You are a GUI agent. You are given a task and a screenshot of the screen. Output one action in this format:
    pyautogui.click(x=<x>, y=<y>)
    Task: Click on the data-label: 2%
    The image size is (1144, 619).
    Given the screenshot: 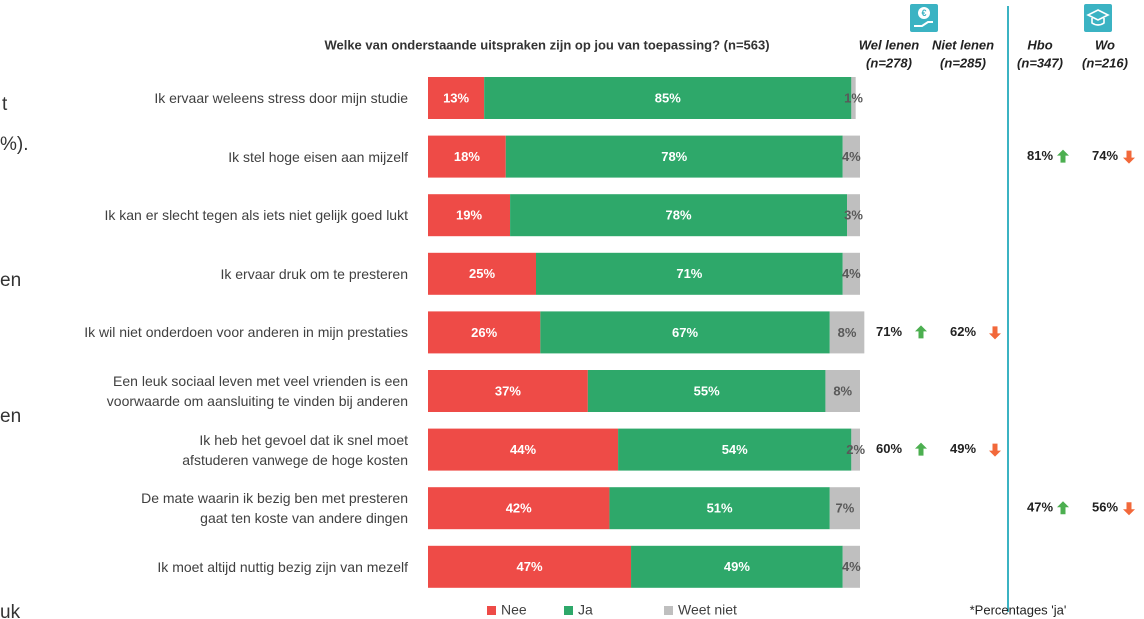 What is the action you would take?
    pyautogui.click(x=855, y=449)
    